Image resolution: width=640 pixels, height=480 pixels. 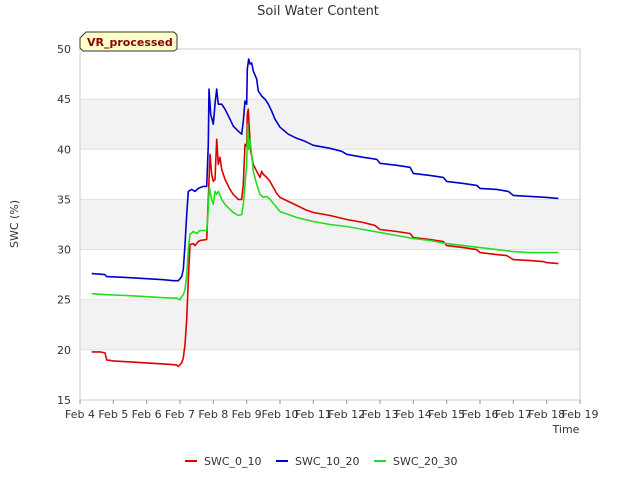 I want to click on y-tick-label: 30, so click(x=64, y=250).